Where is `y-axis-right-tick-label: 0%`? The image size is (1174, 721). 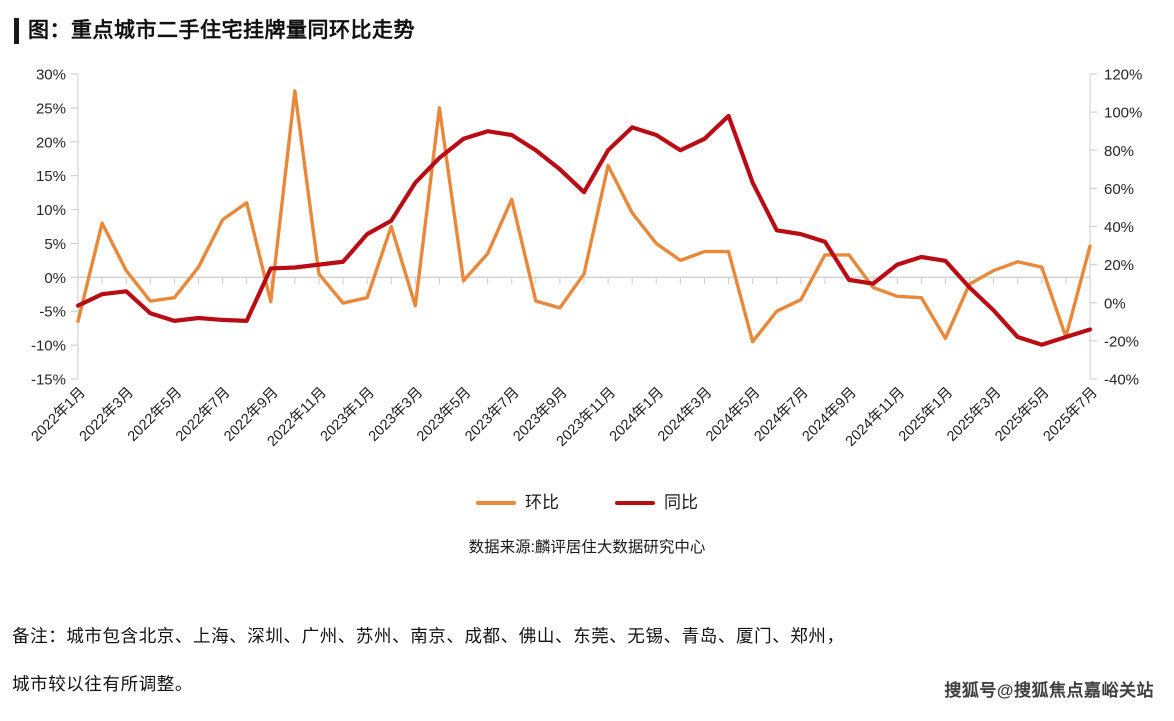 y-axis-right-tick-label: 0% is located at coordinates (1115, 303).